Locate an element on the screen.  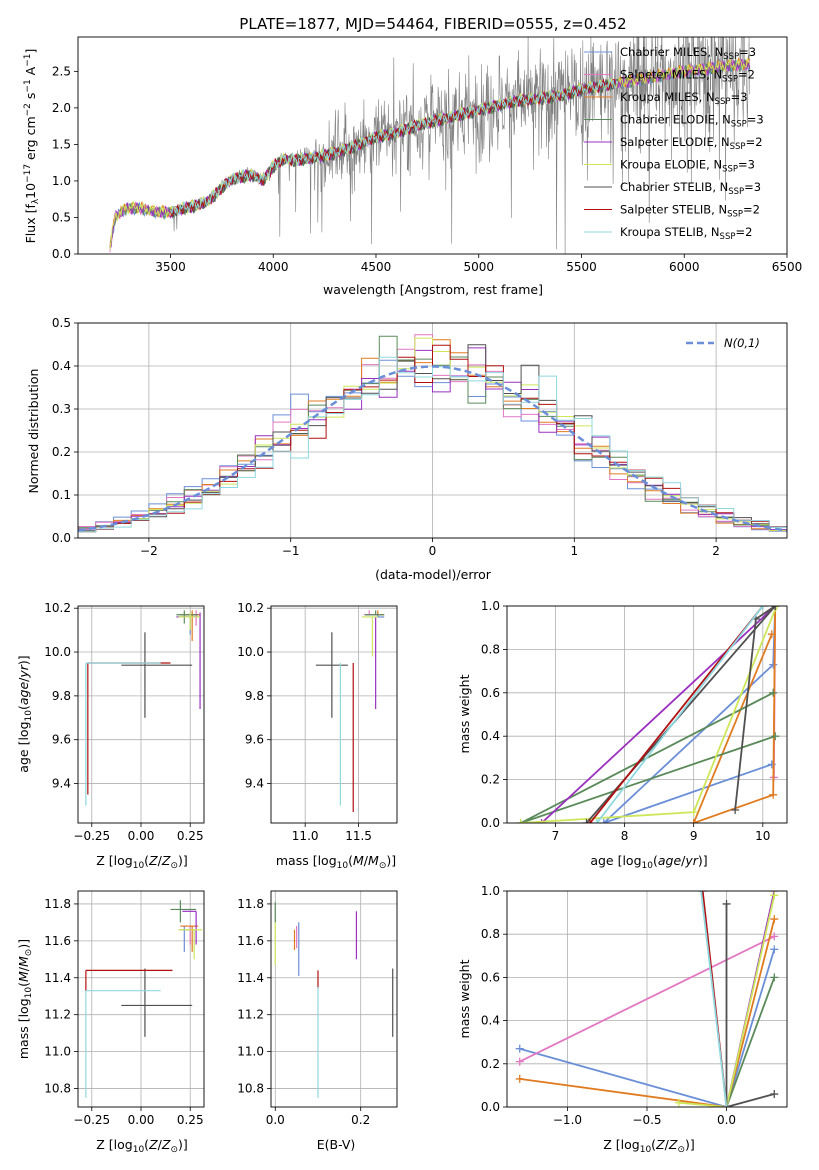
y-tick-label: 11.2 is located at coordinates (57, 1015).